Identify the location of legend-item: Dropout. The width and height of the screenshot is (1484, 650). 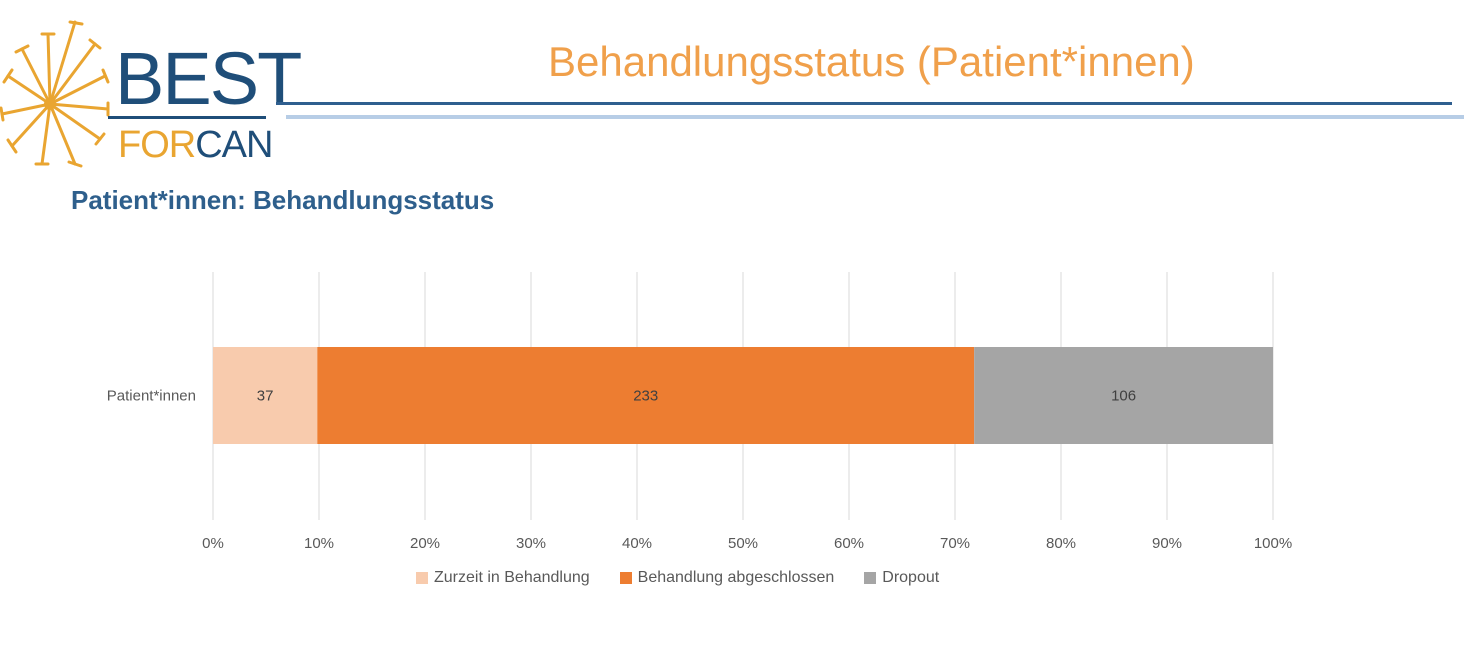
(901, 578).